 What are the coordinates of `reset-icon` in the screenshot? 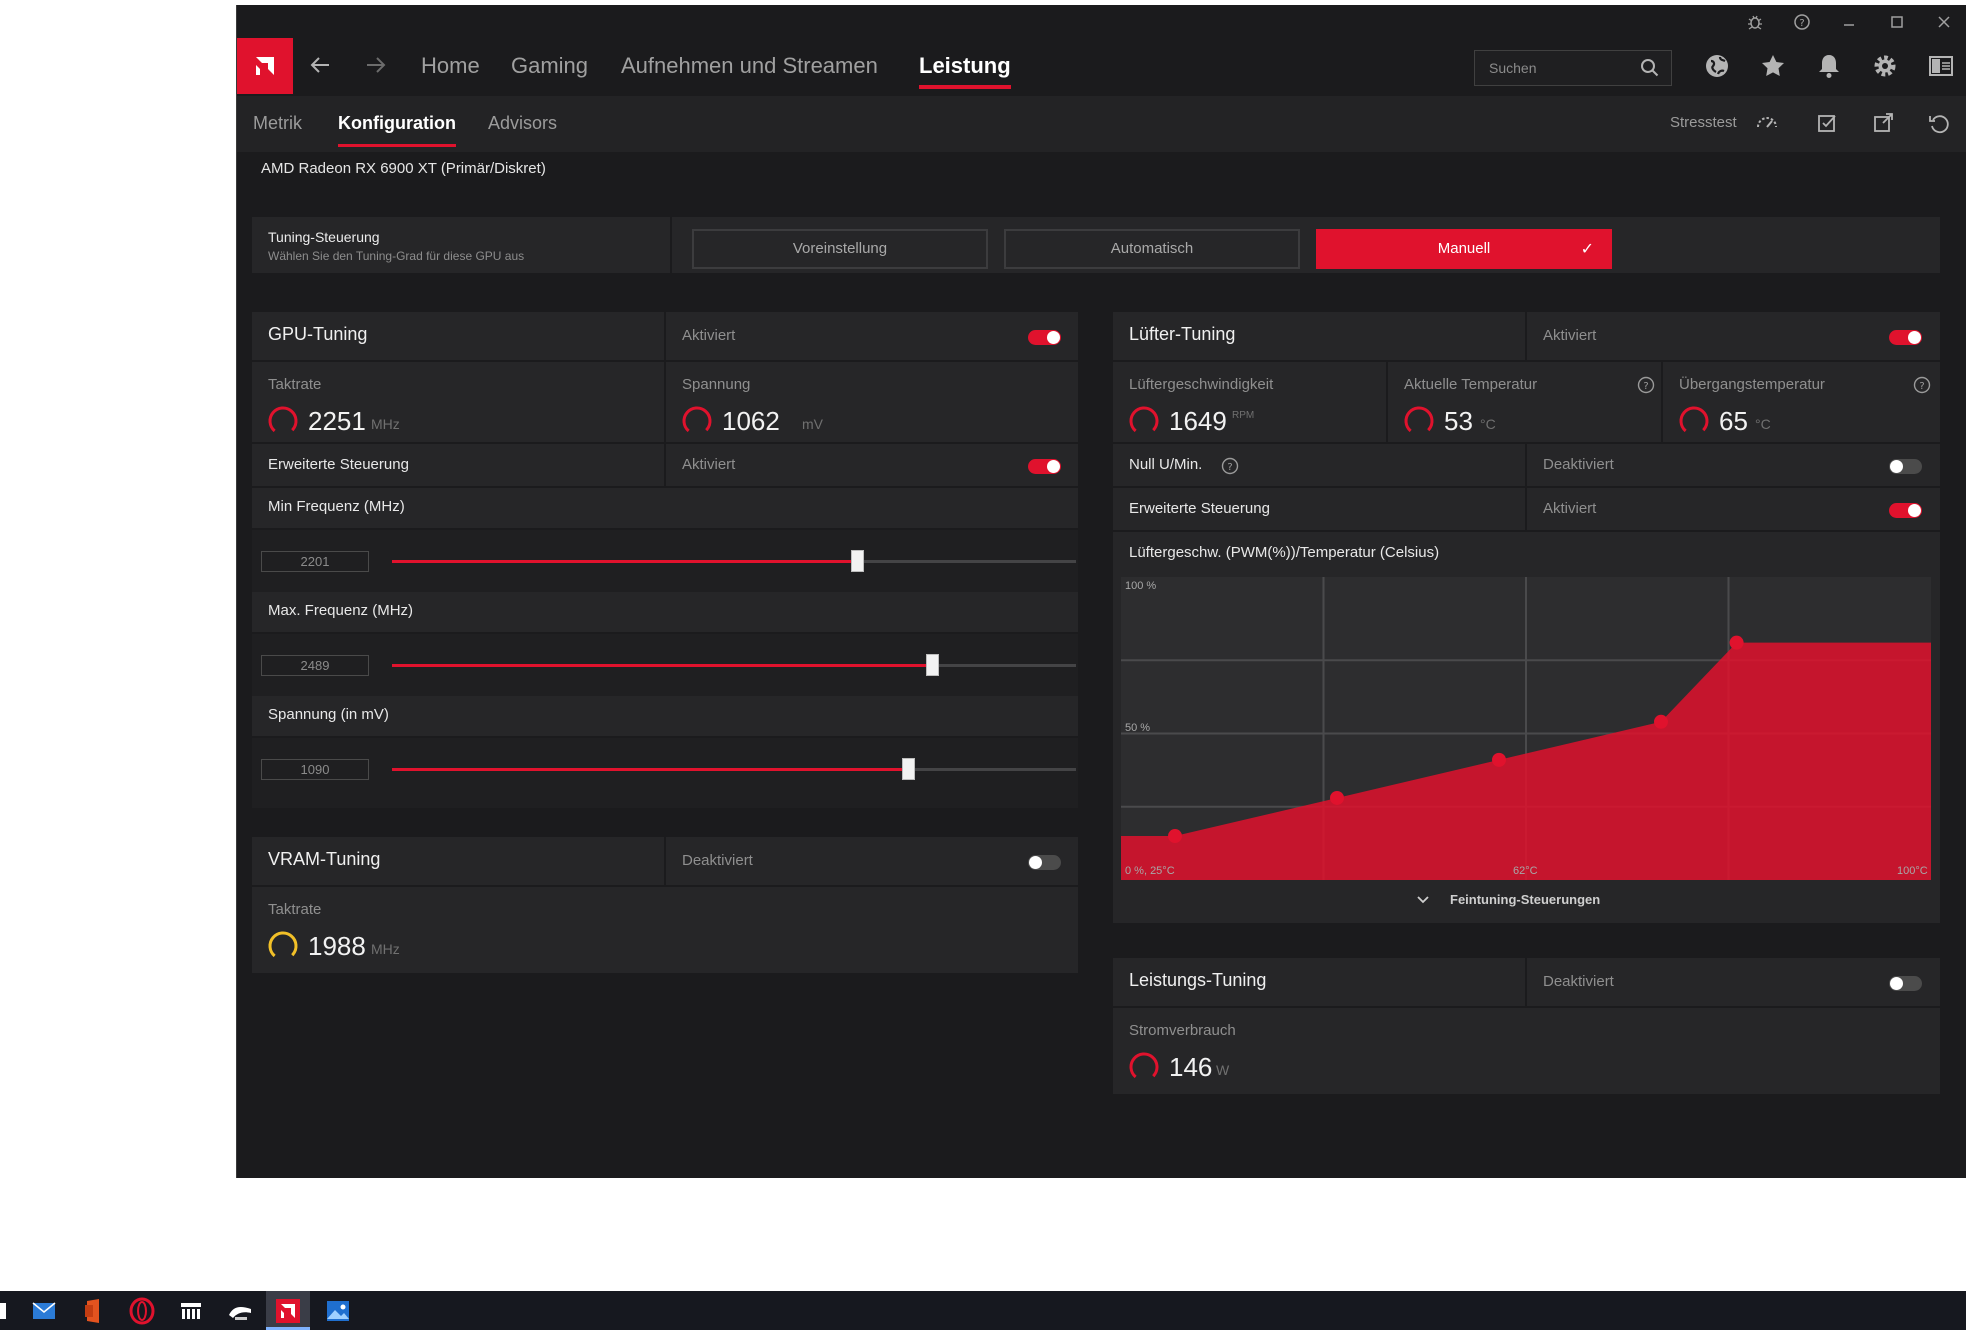 It's located at (1939, 123).